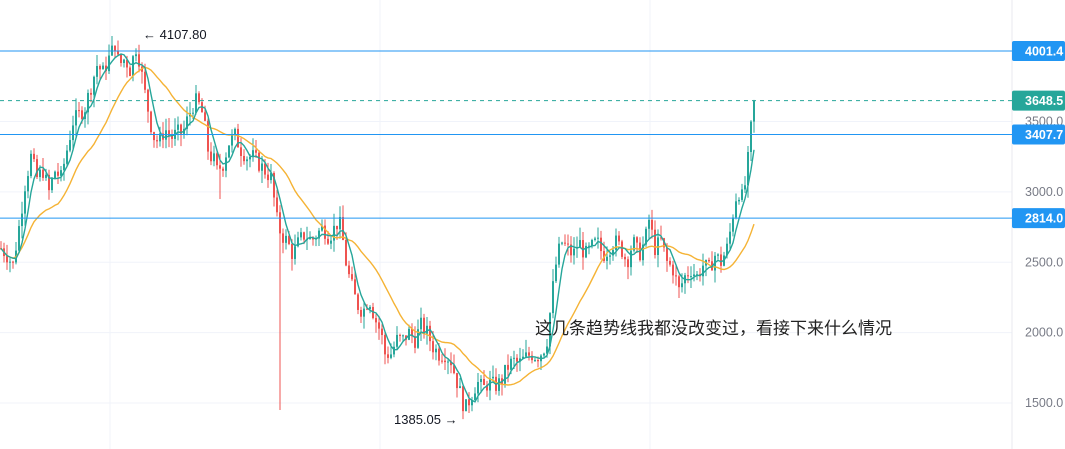  Describe the element at coordinates (175, 34) in the screenshot. I see `high-label: ← 4107.80` at that location.